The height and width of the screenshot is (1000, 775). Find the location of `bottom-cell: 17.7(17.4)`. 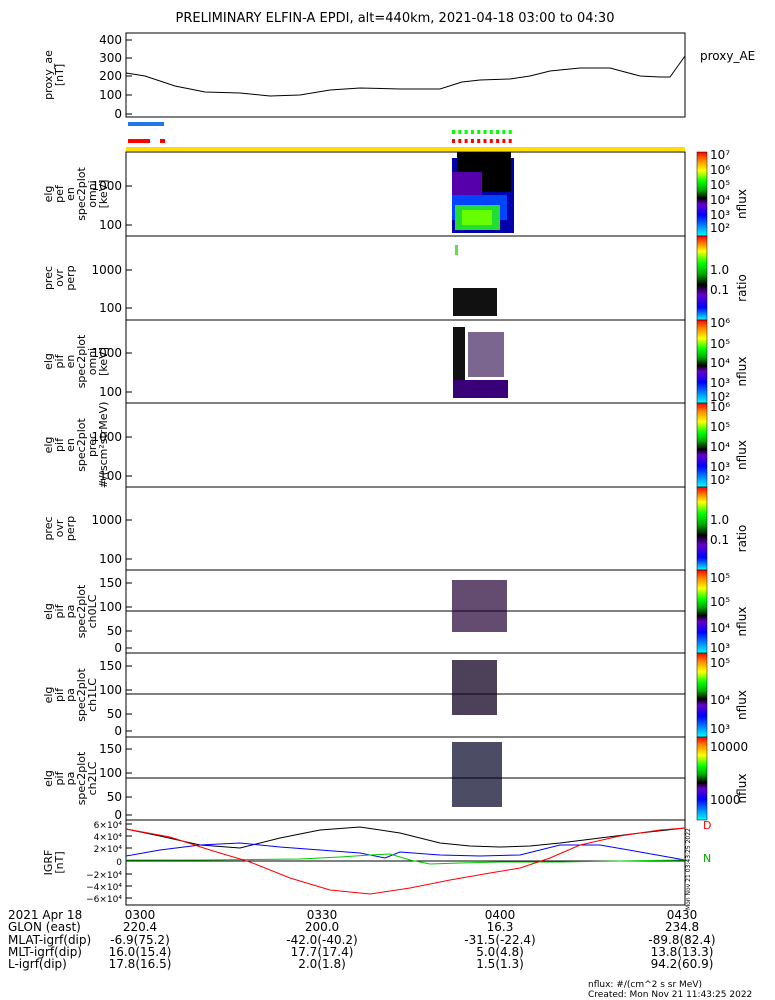

bottom-cell: 17.7(17.4) is located at coordinates (322, 952).